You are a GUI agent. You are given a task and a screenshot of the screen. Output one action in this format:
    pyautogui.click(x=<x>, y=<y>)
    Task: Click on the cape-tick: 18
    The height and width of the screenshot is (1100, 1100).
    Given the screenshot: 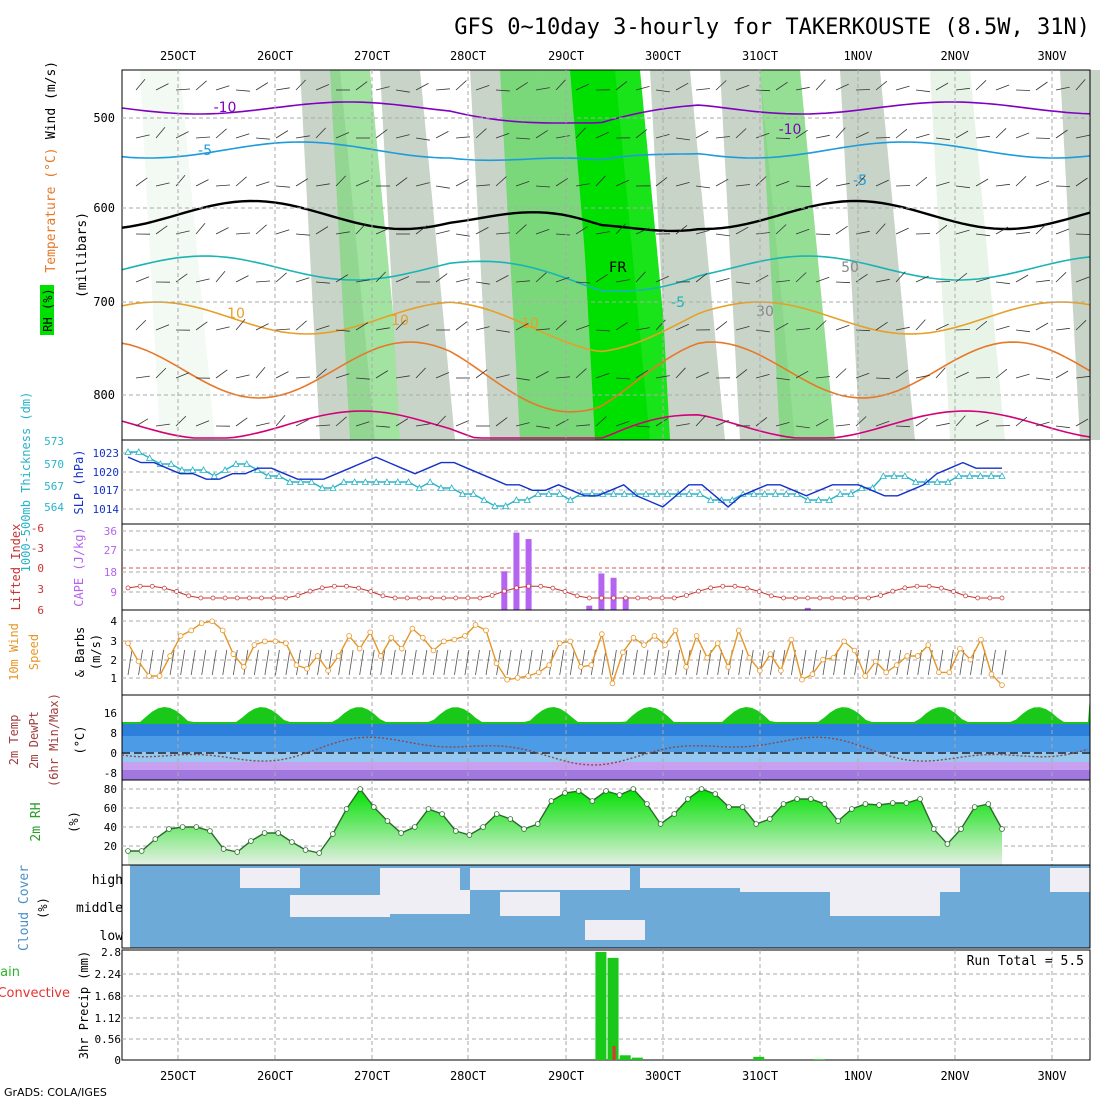 What is the action you would take?
    pyautogui.click(x=110, y=572)
    